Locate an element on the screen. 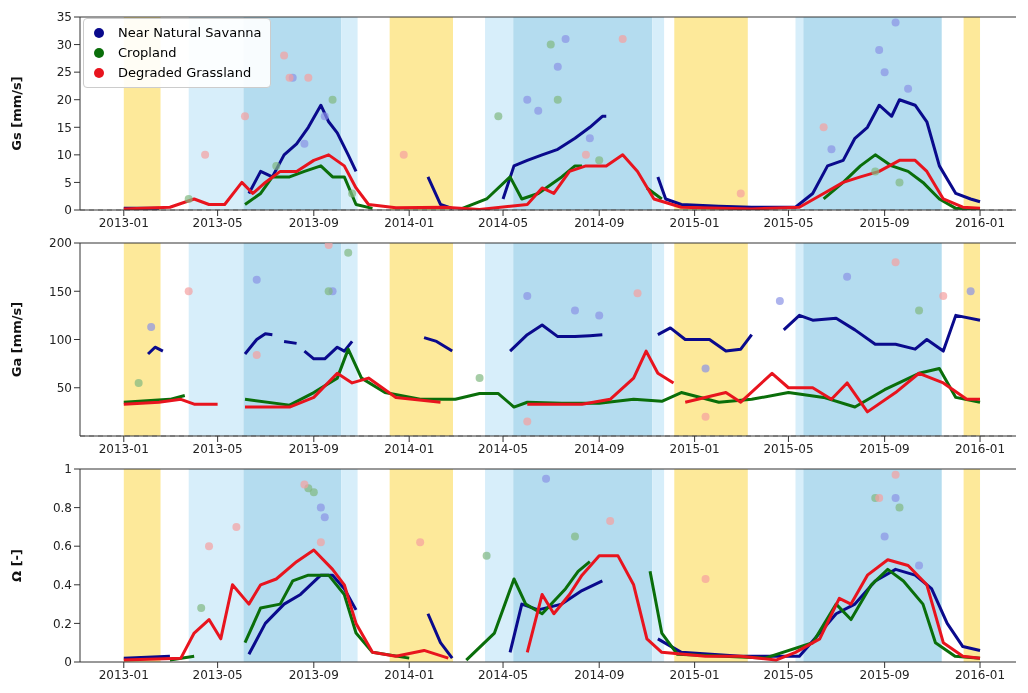 Image resolution: width=1028 pixels, height=693 pixels. y-tick-label: 35 is located at coordinates (64, 17).